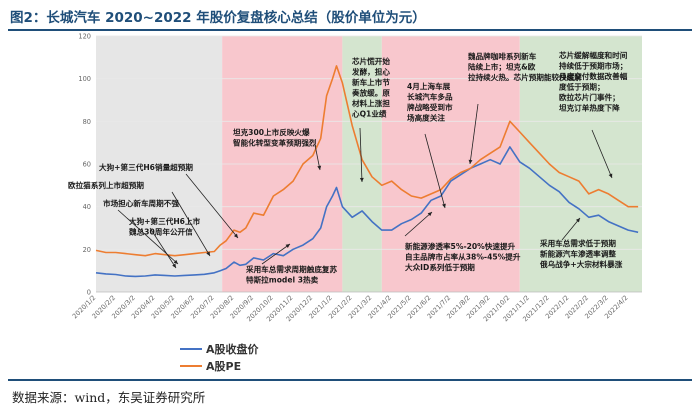  I want to click on annotation-line: 持续低于预期市场；, so click(593, 66).